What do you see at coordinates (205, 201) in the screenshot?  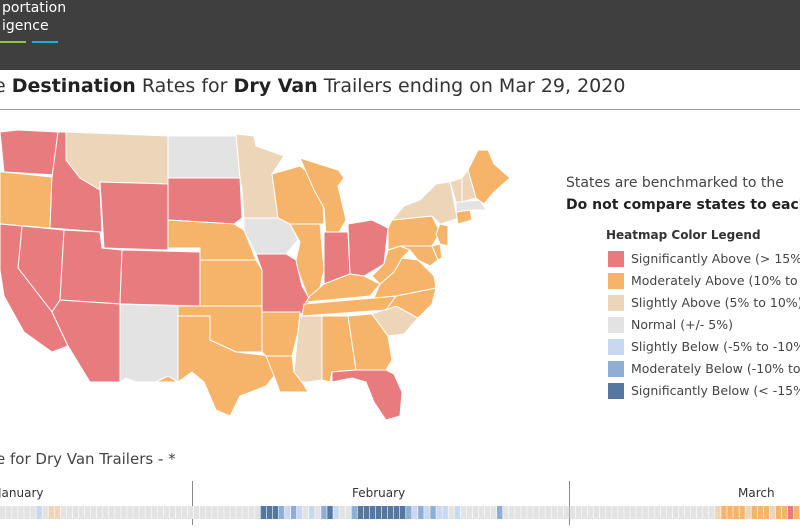 I see `state-SD` at bounding box center [205, 201].